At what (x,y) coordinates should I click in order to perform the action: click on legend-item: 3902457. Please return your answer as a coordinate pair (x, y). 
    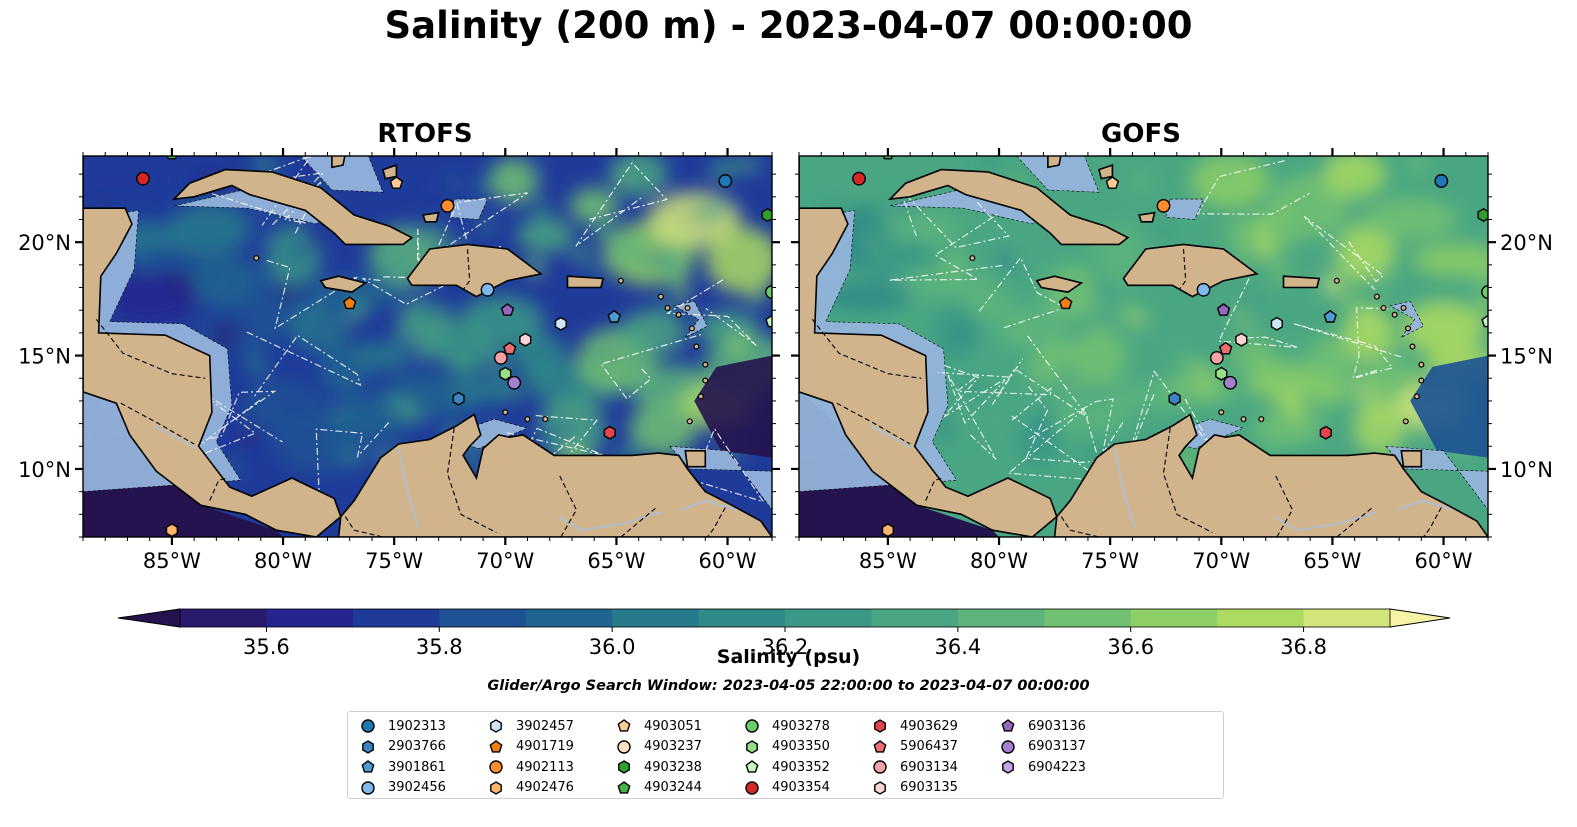
    Looking at the image, I should click on (531, 726).